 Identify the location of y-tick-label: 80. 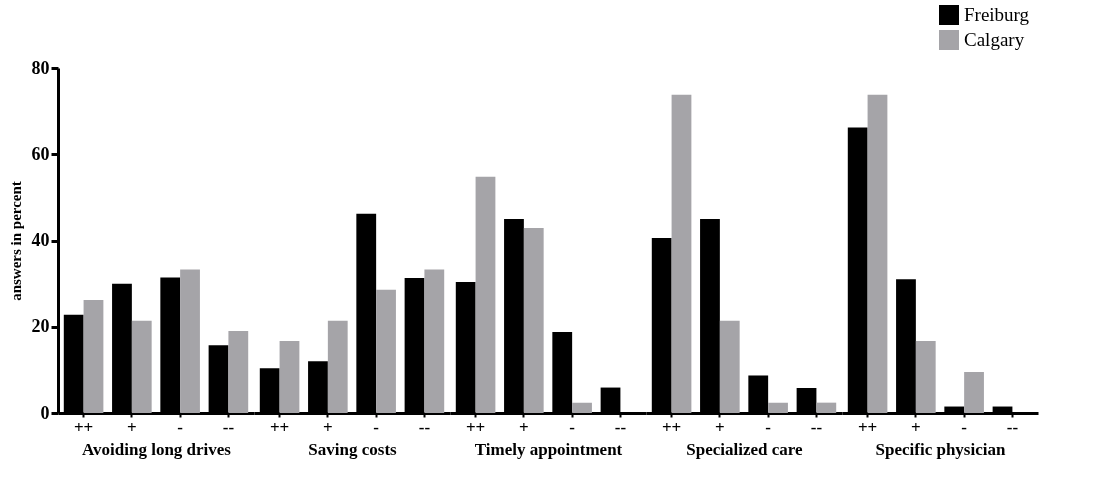
(40, 67).